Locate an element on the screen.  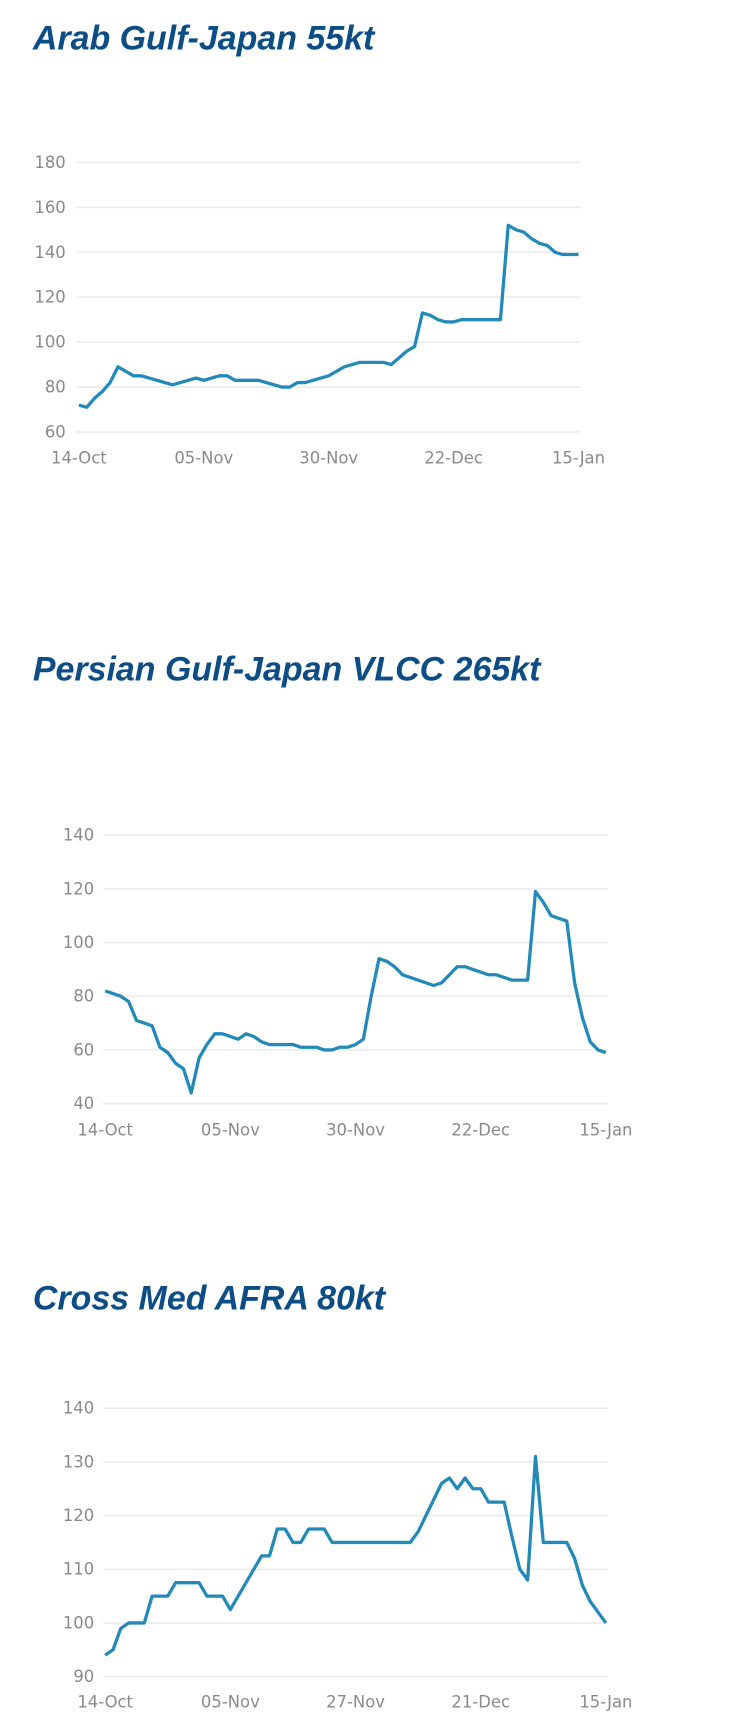
x-tick-label: 27-Nov is located at coordinates (355, 1701).